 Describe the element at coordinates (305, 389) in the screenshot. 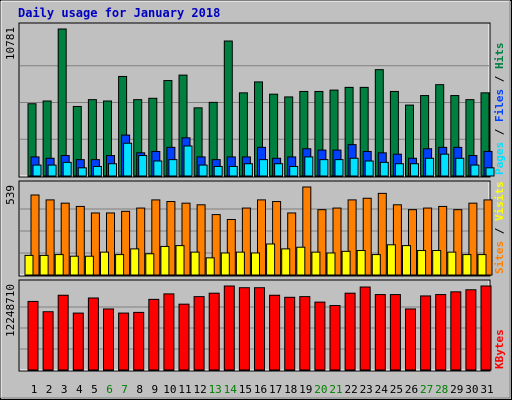

I see `day-label-19: 19` at that location.